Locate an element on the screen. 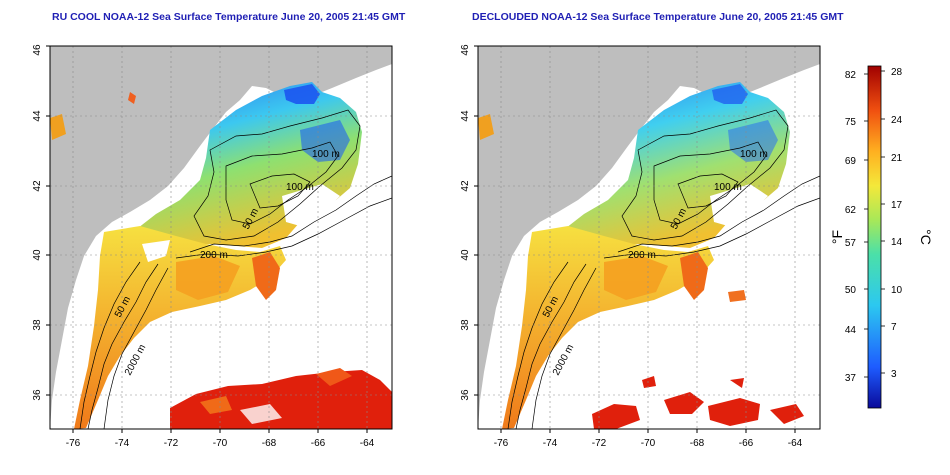 Image resolution: width=950 pixels, height=475 pixels. colorbar-f-tick: 57 is located at coordinates (851, 243).